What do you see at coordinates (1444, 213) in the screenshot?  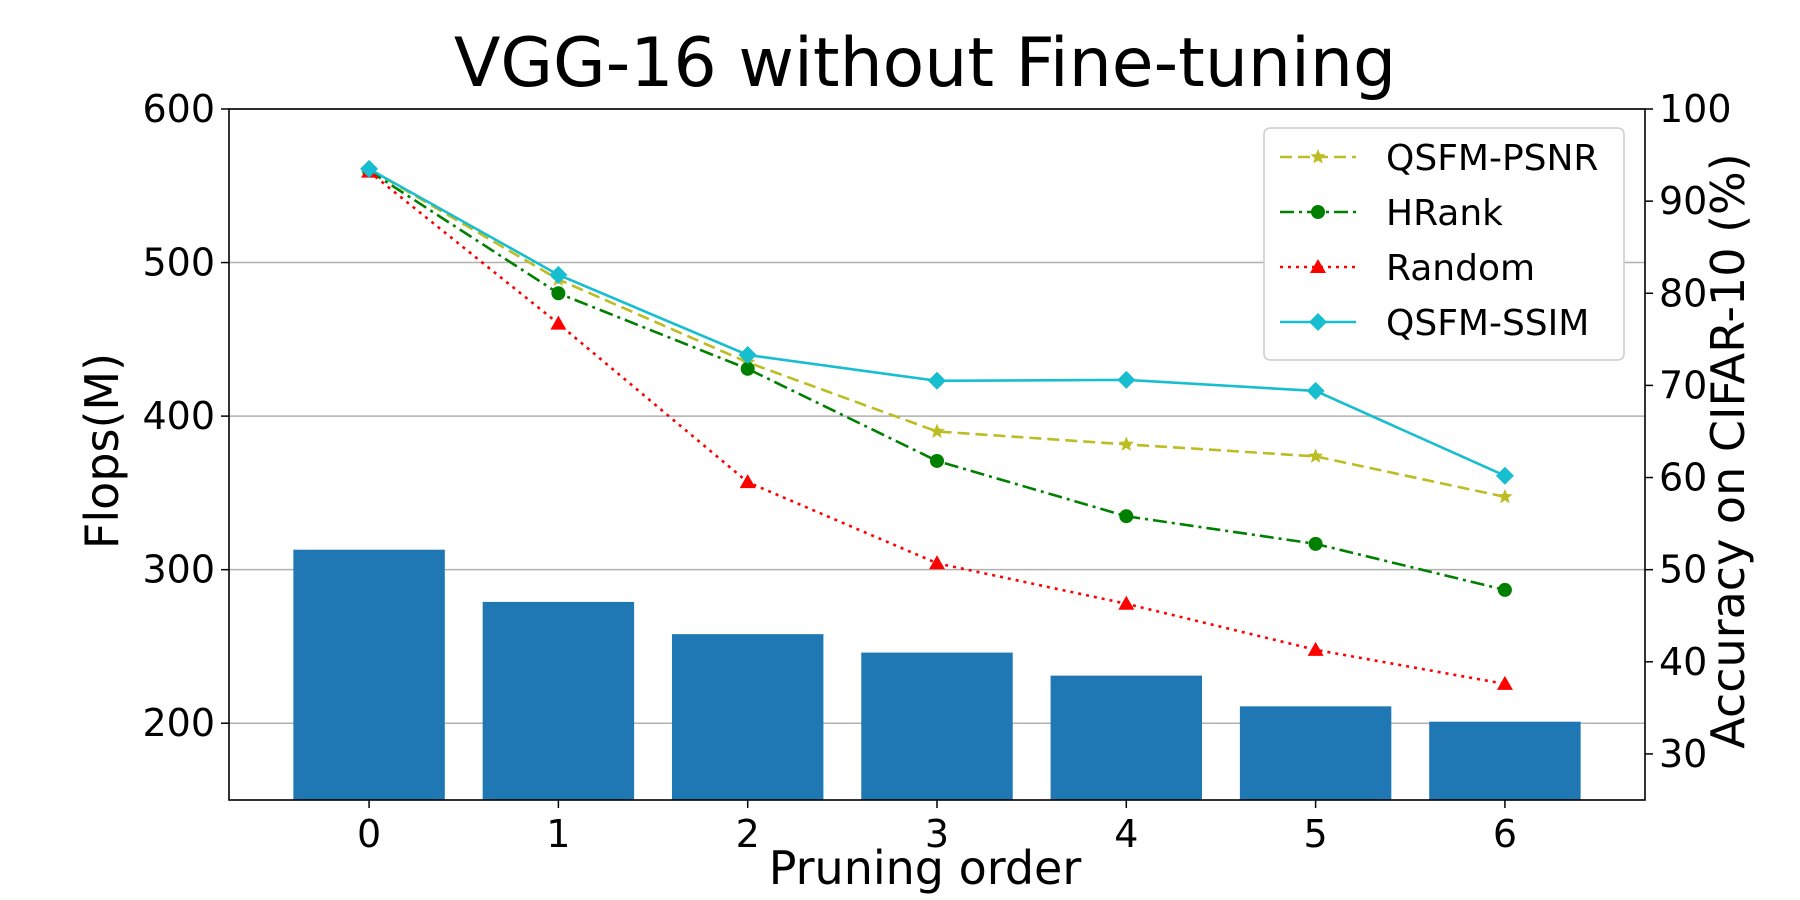 I see `legend-label: HRank` at bounding box center [1444, 213].